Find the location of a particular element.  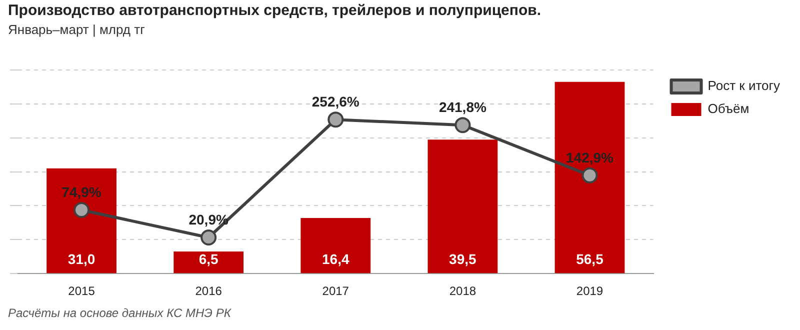

x-tick-label: 2019 is located at coordinates (590, 291).